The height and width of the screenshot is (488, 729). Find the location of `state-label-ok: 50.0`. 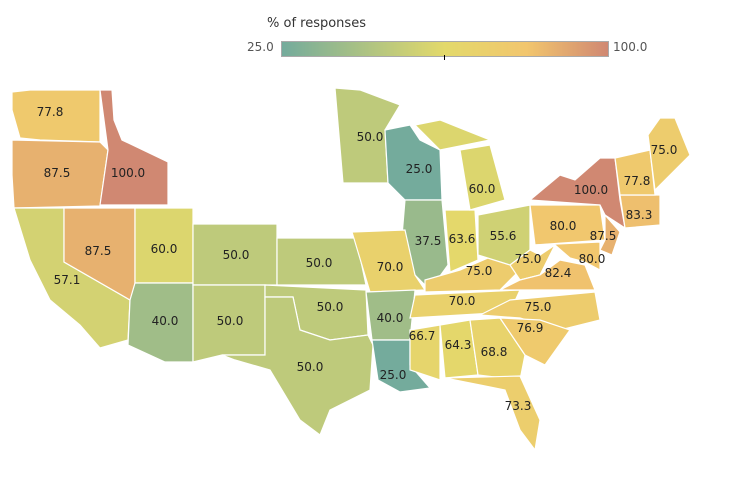

state-label-ok: 50.0 is located at coordinates (330, 307).